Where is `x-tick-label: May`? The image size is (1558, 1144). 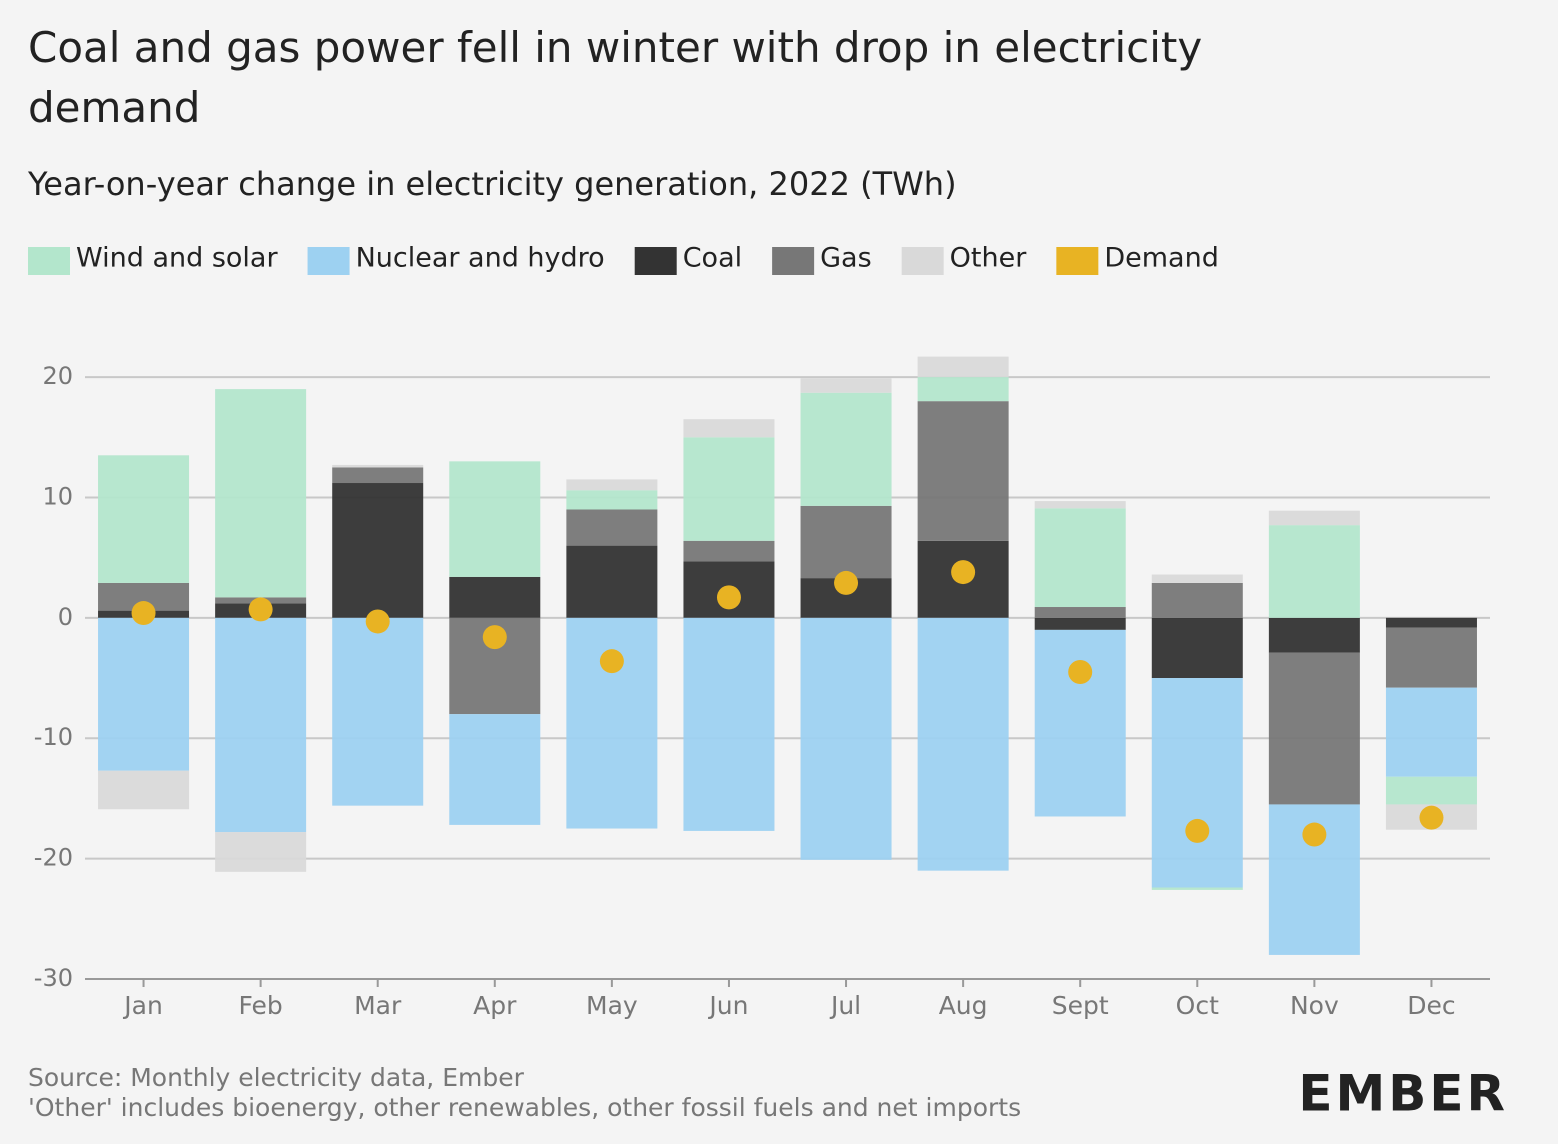
x-tick-label: May is located at coordinates (612, 1005).